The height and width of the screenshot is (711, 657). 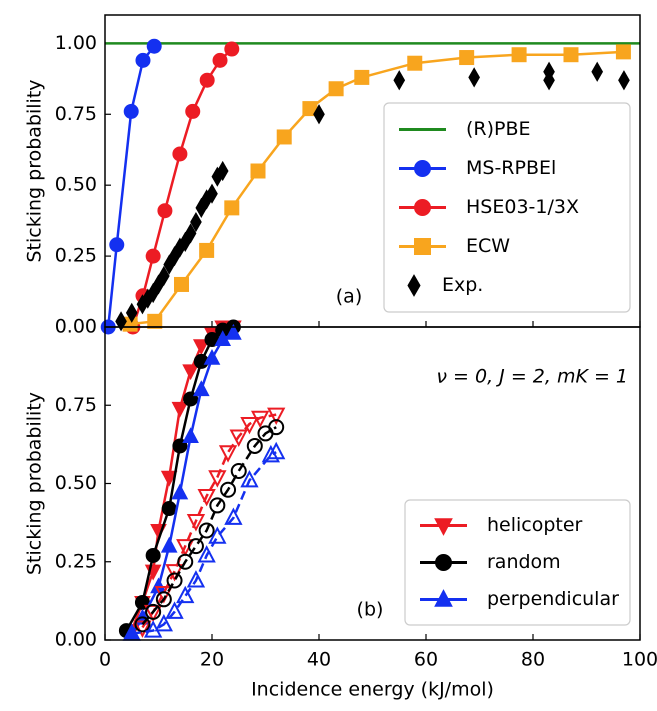 What do you see at coordinates (426, 660) in the screenshot?
I see `x-tick-label: 60` at bounding box center [426, 660].